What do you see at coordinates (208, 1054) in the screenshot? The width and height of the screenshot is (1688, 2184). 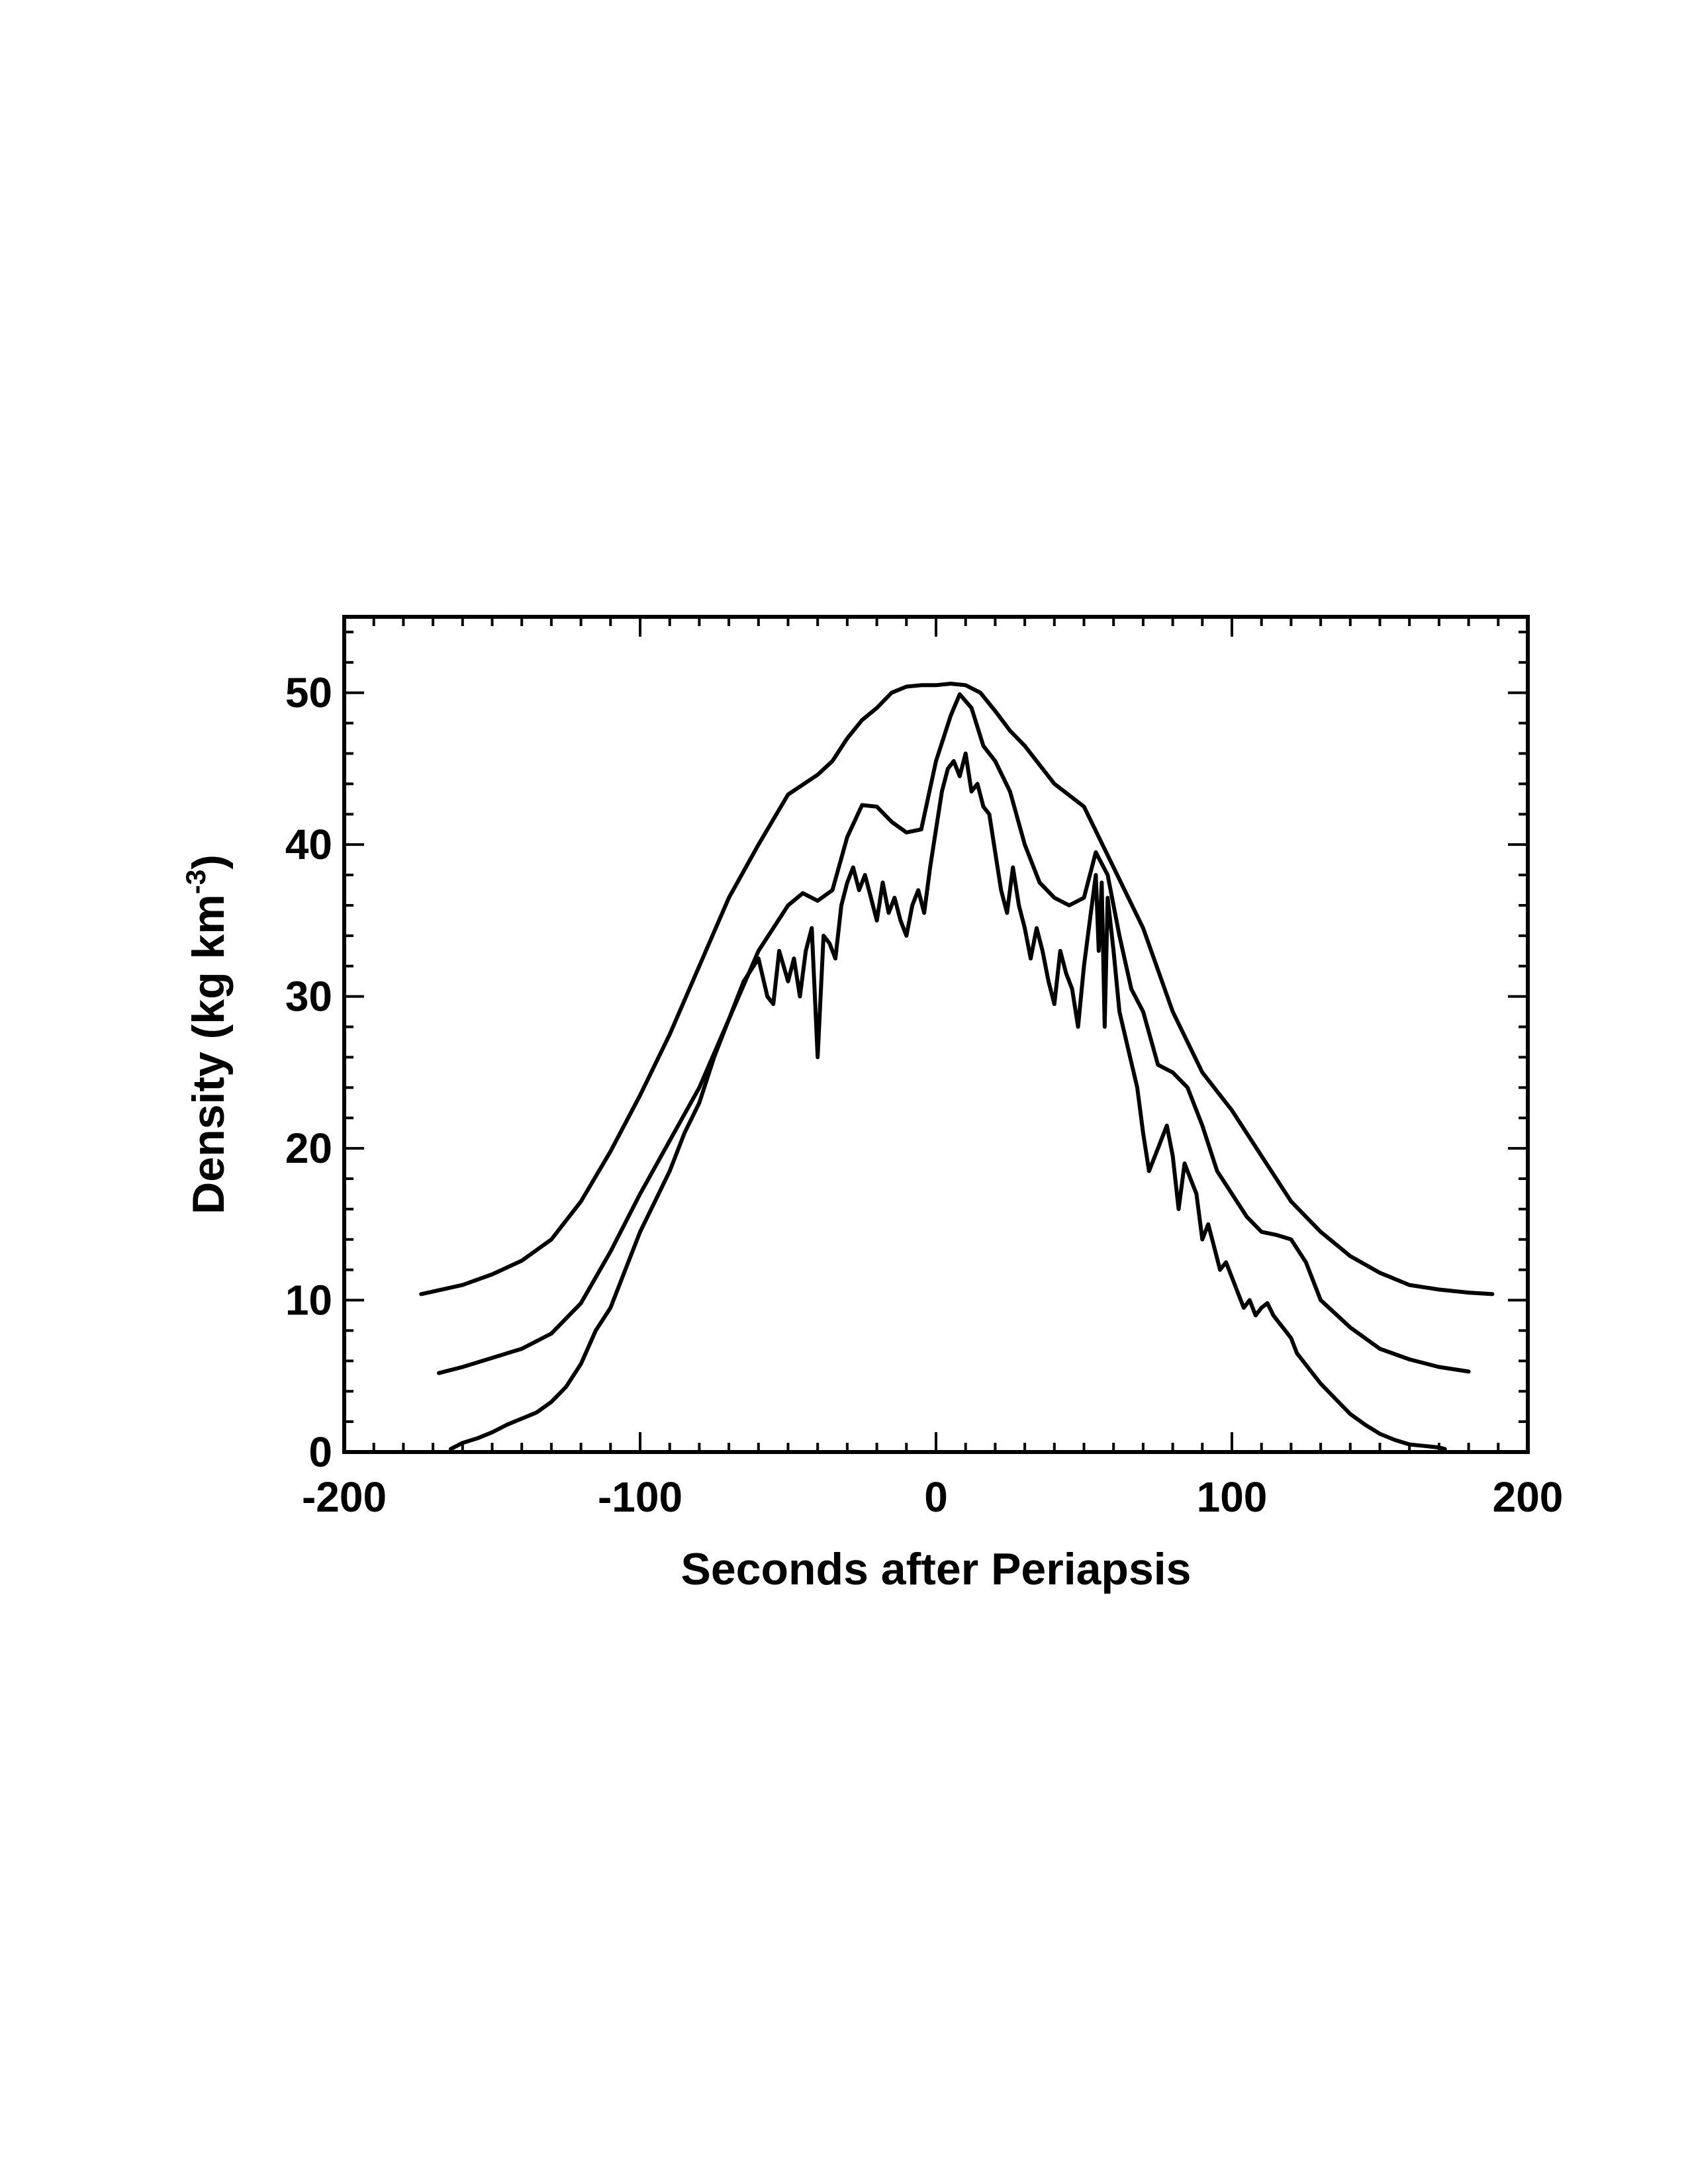 I see `y-axis-title-main: Density (kg km` at bounding box center [208, 1054].